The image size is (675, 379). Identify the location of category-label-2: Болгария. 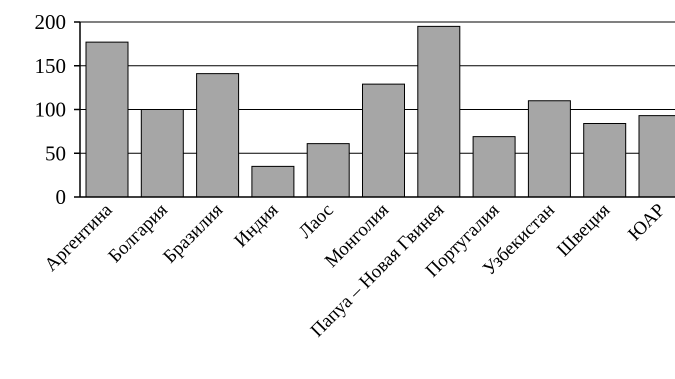
(138, 234).